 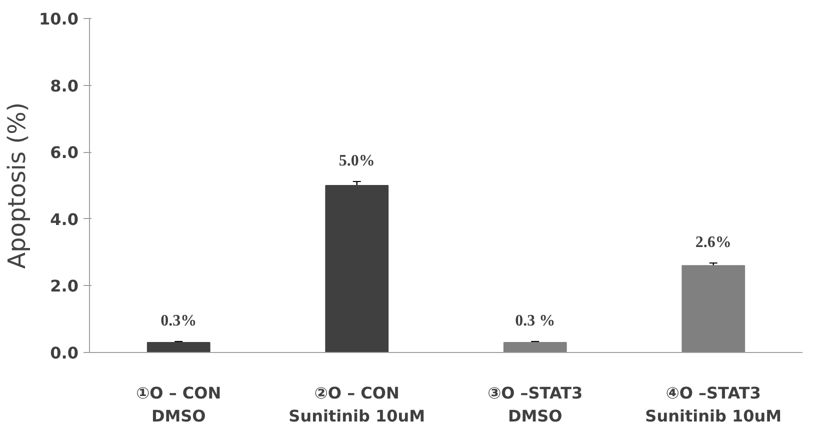 What do you see at coordinates (535, 321) in the screenshot?
I see `data-label: 0.3 %` at bounding box center [535, 321].